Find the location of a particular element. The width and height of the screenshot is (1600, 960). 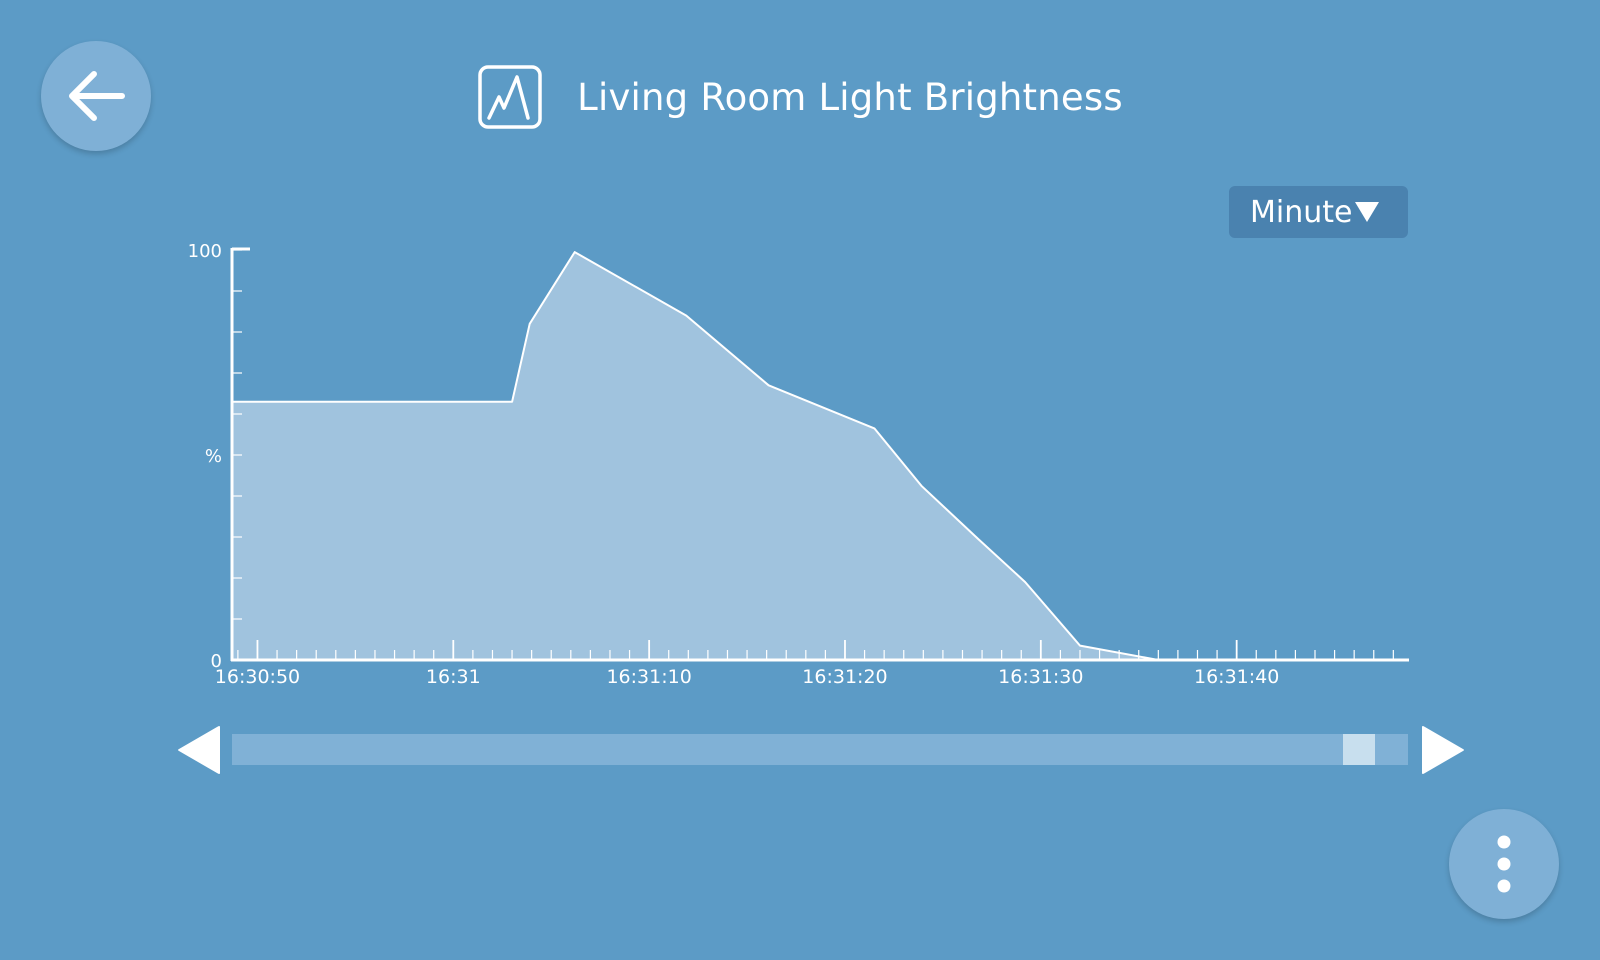

page-title: Living Room Light Brightness is located at coordinates (850, 97).